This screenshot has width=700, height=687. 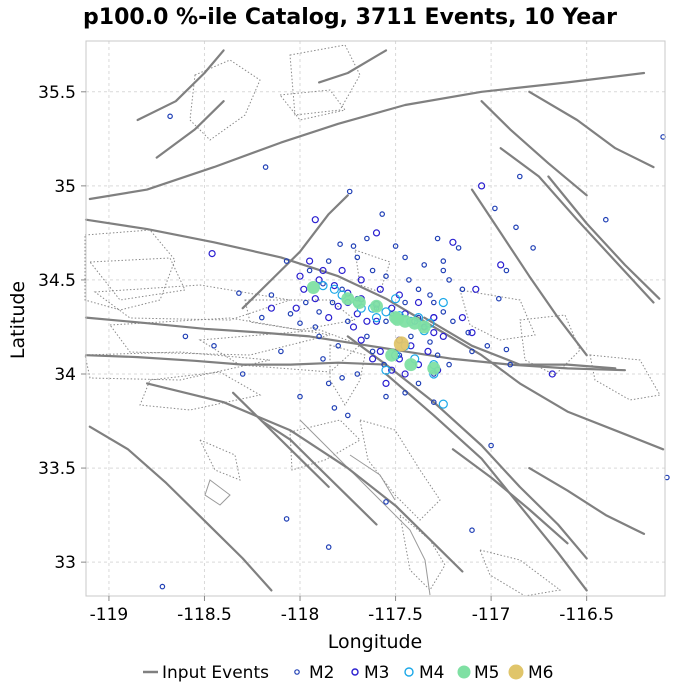 What do you see at coordinates (348, 673) in the screenshot?
I see `legend: Input Events M2 M3 M4 M5 M6` at bounding box center [348, 673].